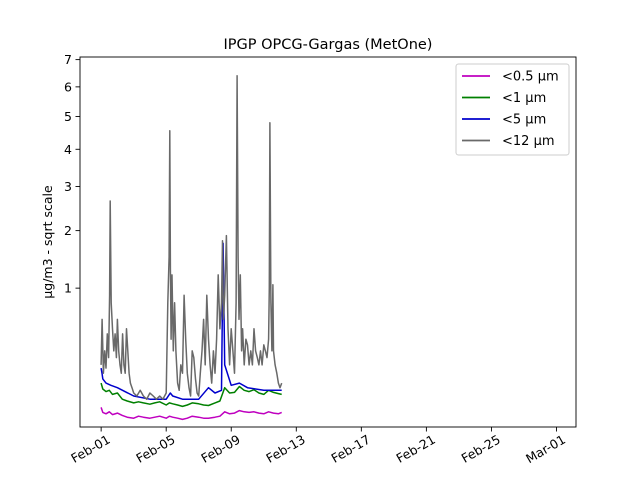 Image resolution: width=640 pixels, height=480 pixels. What do you see at coordinates (524, 98) in the screenshot?
I see `legend-label: <1 μm` at bounding box center [524, 98].